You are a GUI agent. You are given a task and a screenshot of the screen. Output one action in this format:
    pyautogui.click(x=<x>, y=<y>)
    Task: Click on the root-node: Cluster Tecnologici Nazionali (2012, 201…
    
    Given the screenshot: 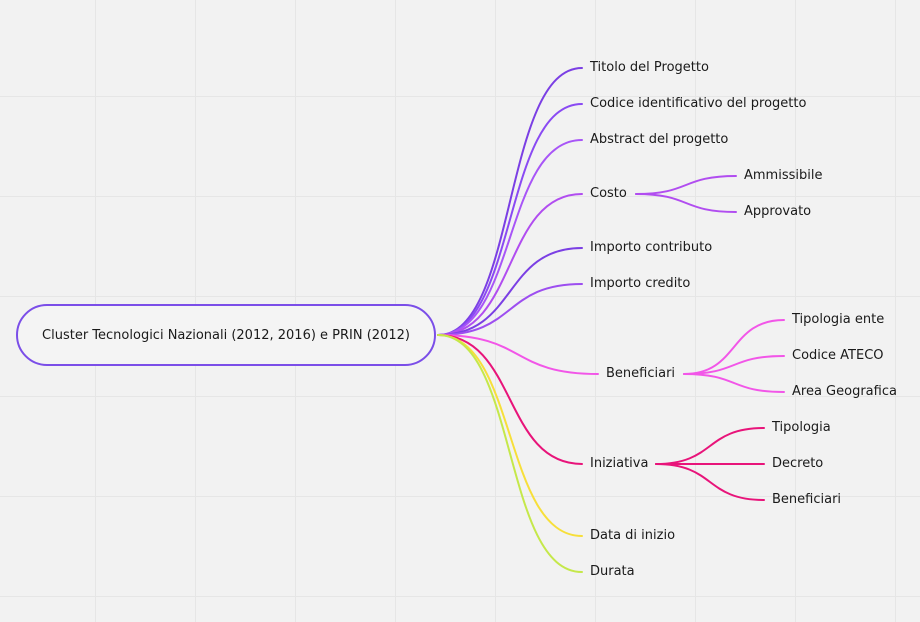 What is the action you would take?
    pyautogui.click(x=226, y=335)
    